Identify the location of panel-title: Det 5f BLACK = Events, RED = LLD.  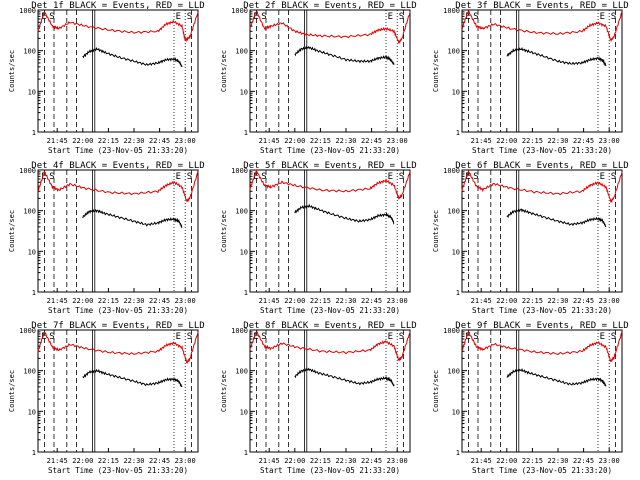
(329, 166).